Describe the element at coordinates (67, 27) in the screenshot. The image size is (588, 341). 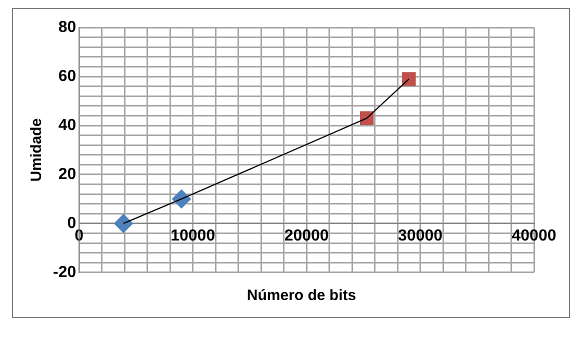
I see `y-tick-label: 80` at that location.